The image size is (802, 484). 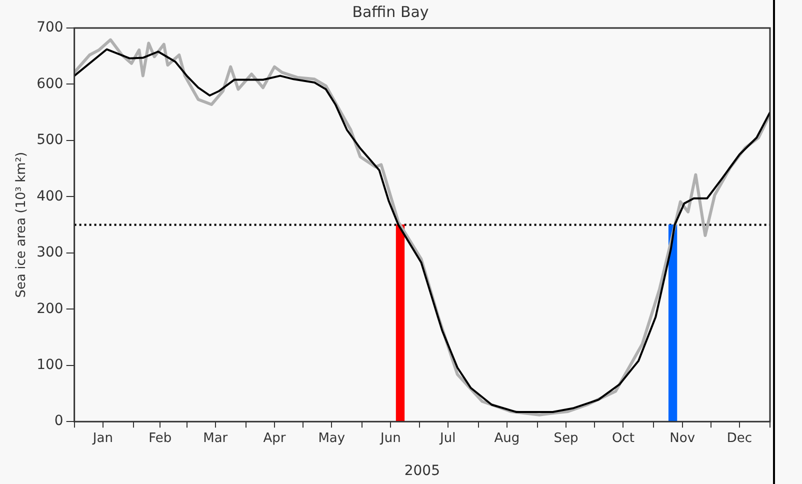 What do you see at coordinates (739, 438) in the screenshot?
I see `x-tick-label: Dec` at bounding box center [739, 438].